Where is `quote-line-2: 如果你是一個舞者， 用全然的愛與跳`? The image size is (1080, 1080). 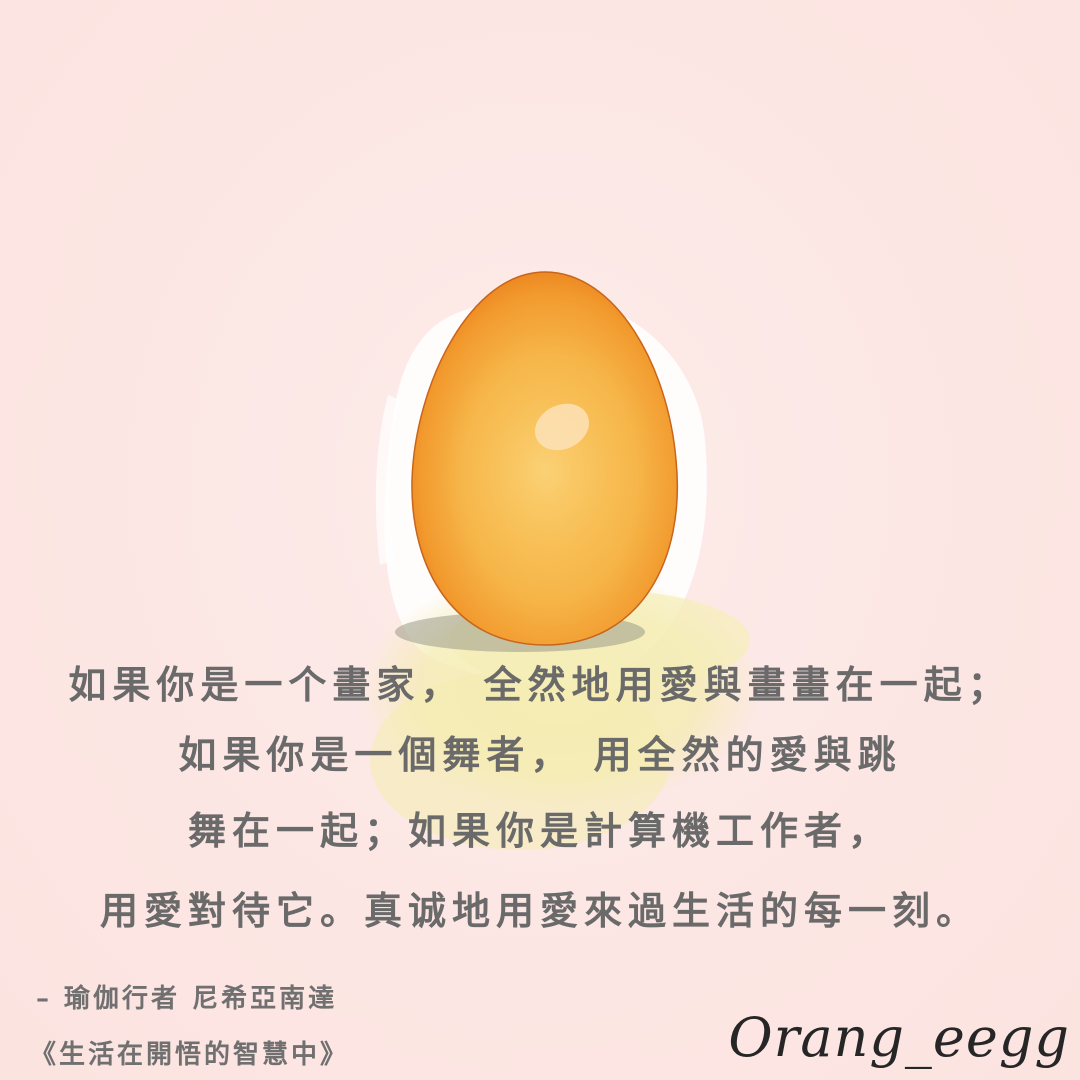
quote-line-2: 如果你是一個舞者， 用全然的愛與跳 is located at coordinates (540, 754).